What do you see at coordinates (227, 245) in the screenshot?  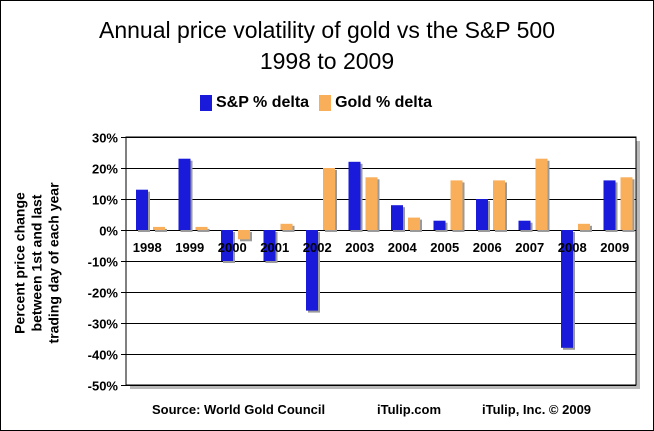 I see `bar-sp-2000` at bounding box center [227, 245].